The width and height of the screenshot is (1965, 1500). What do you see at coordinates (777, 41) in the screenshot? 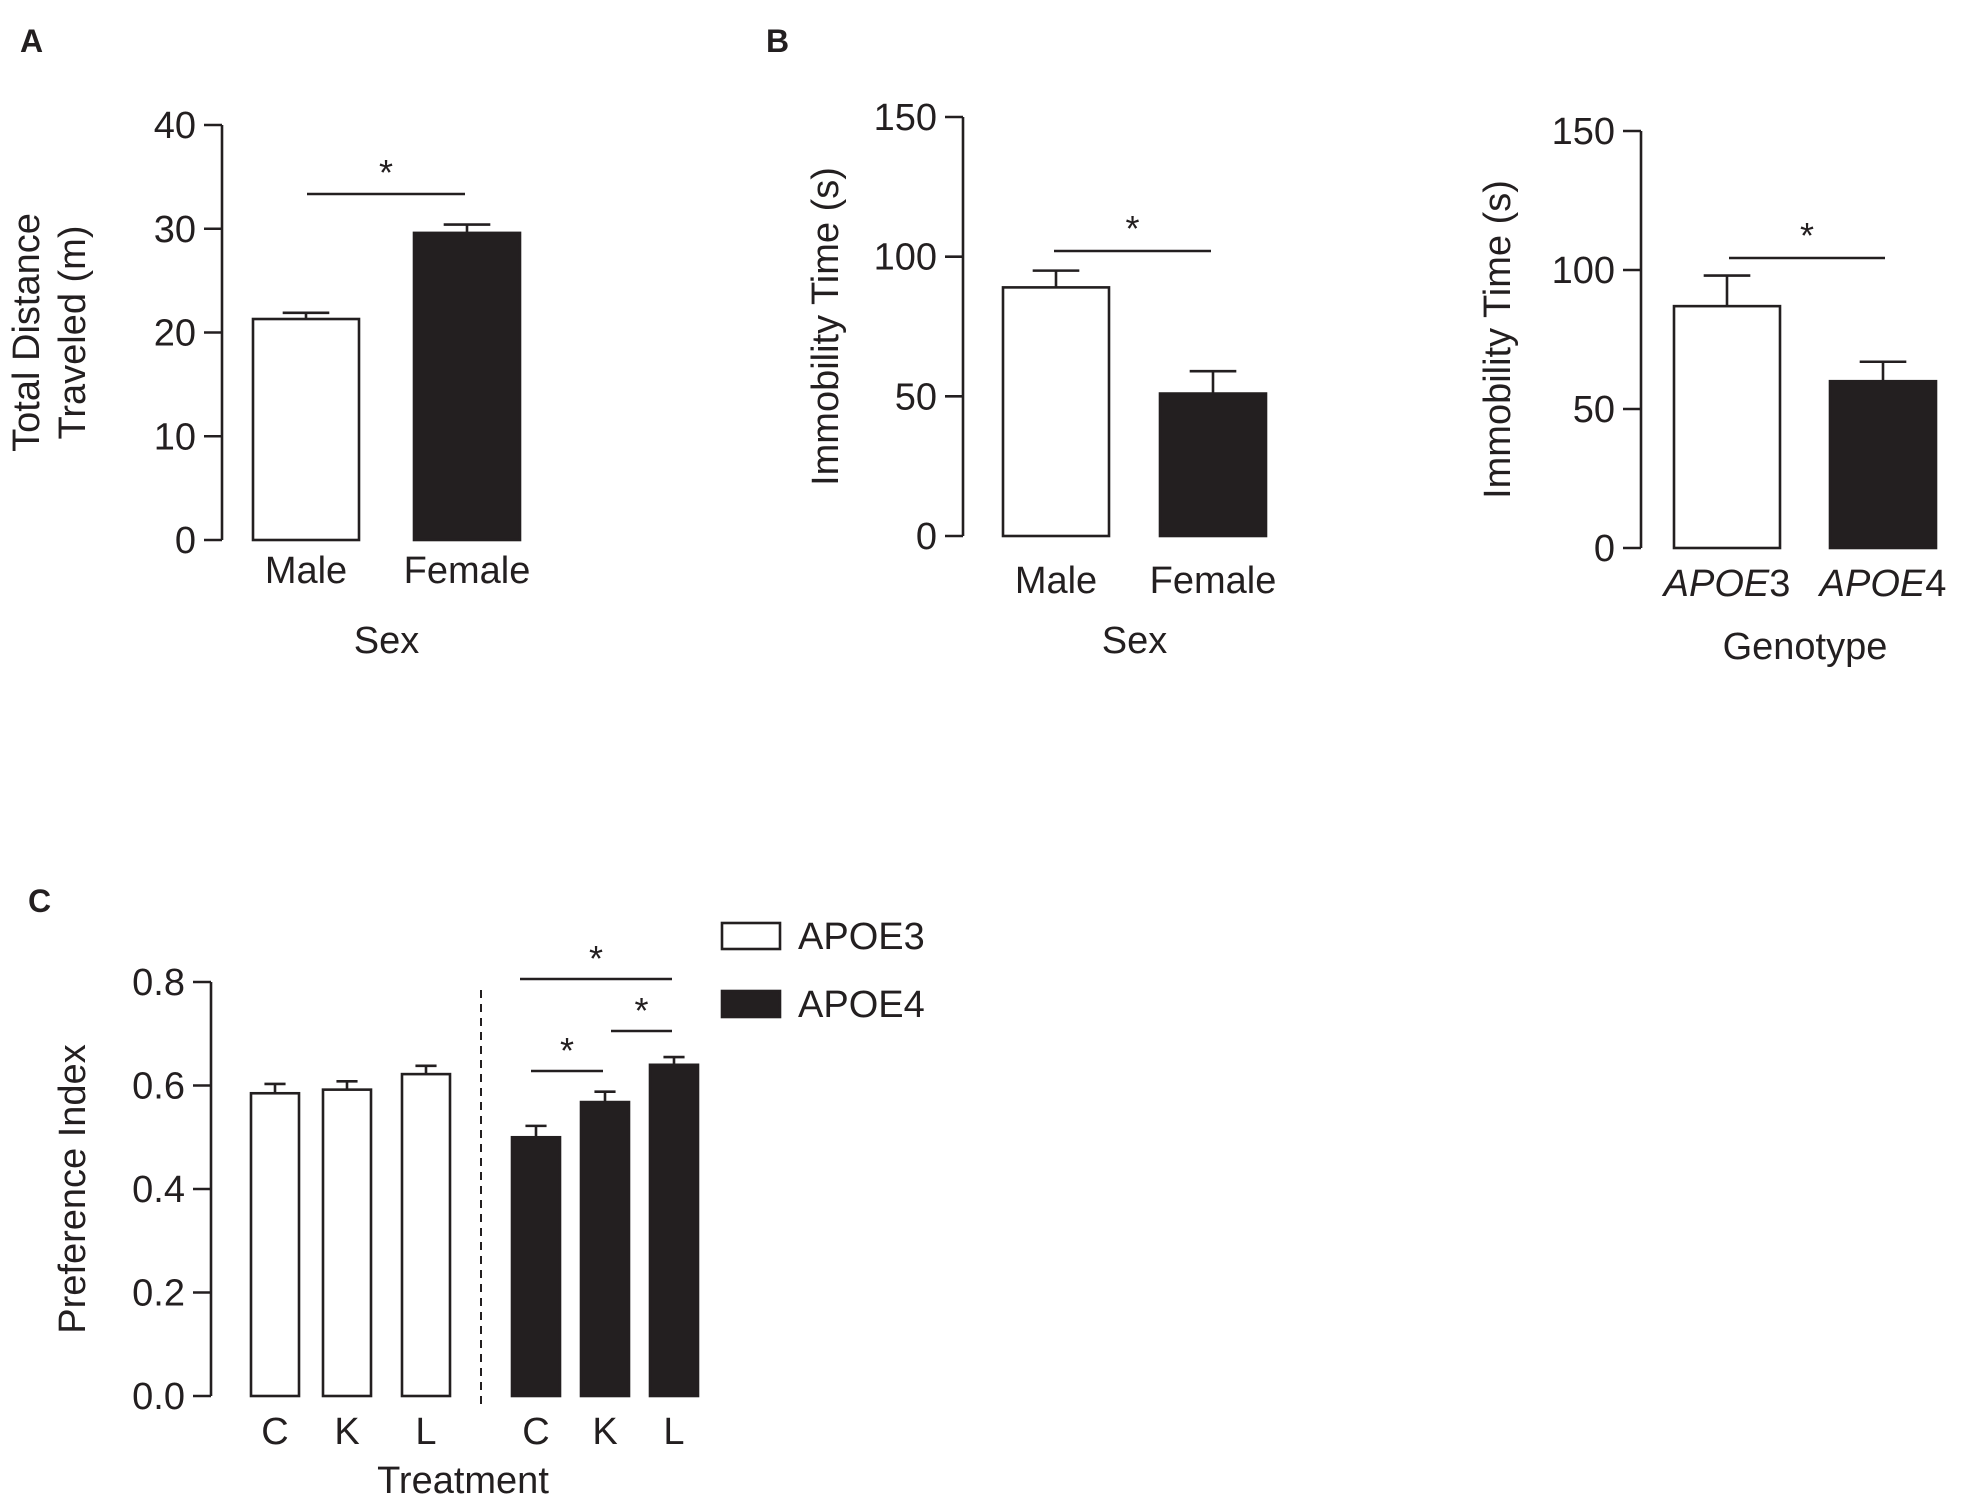
I see `panel-label: B` at bounding box center [777, 41].